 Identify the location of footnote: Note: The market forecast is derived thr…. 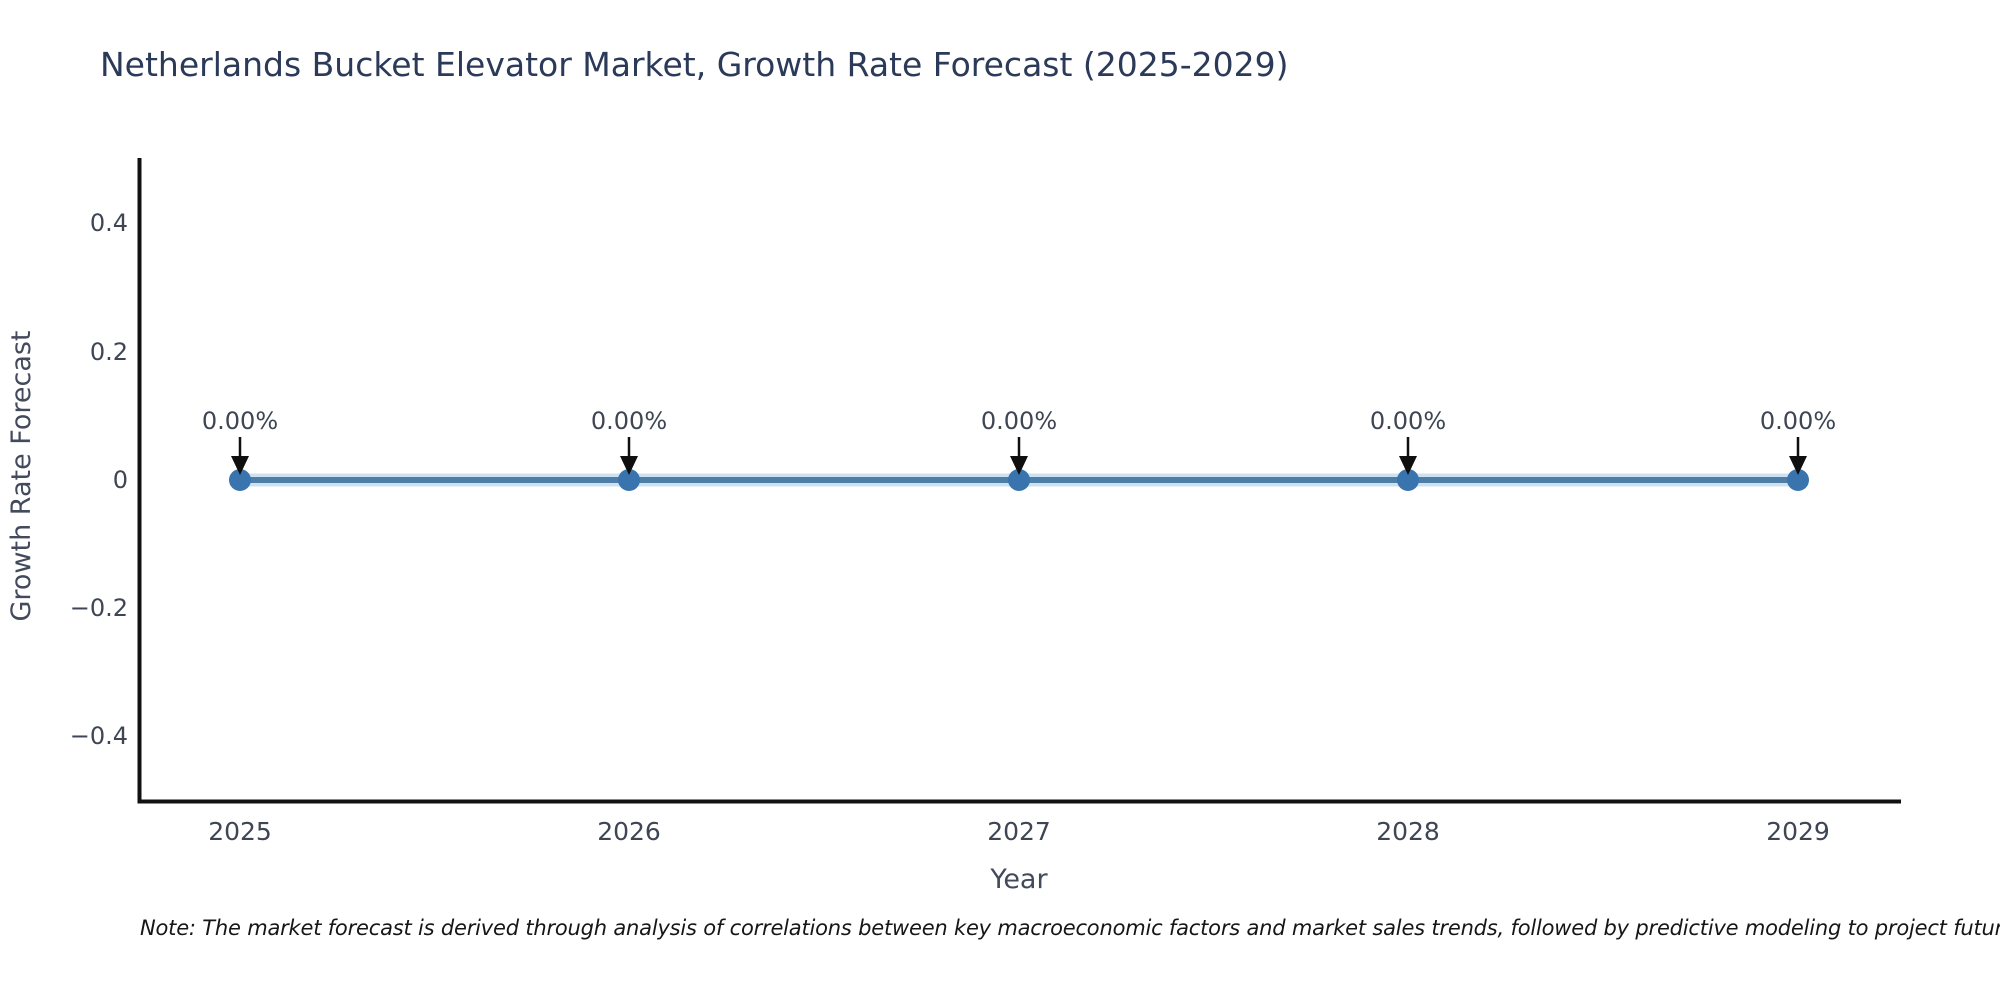
(1070, 928).